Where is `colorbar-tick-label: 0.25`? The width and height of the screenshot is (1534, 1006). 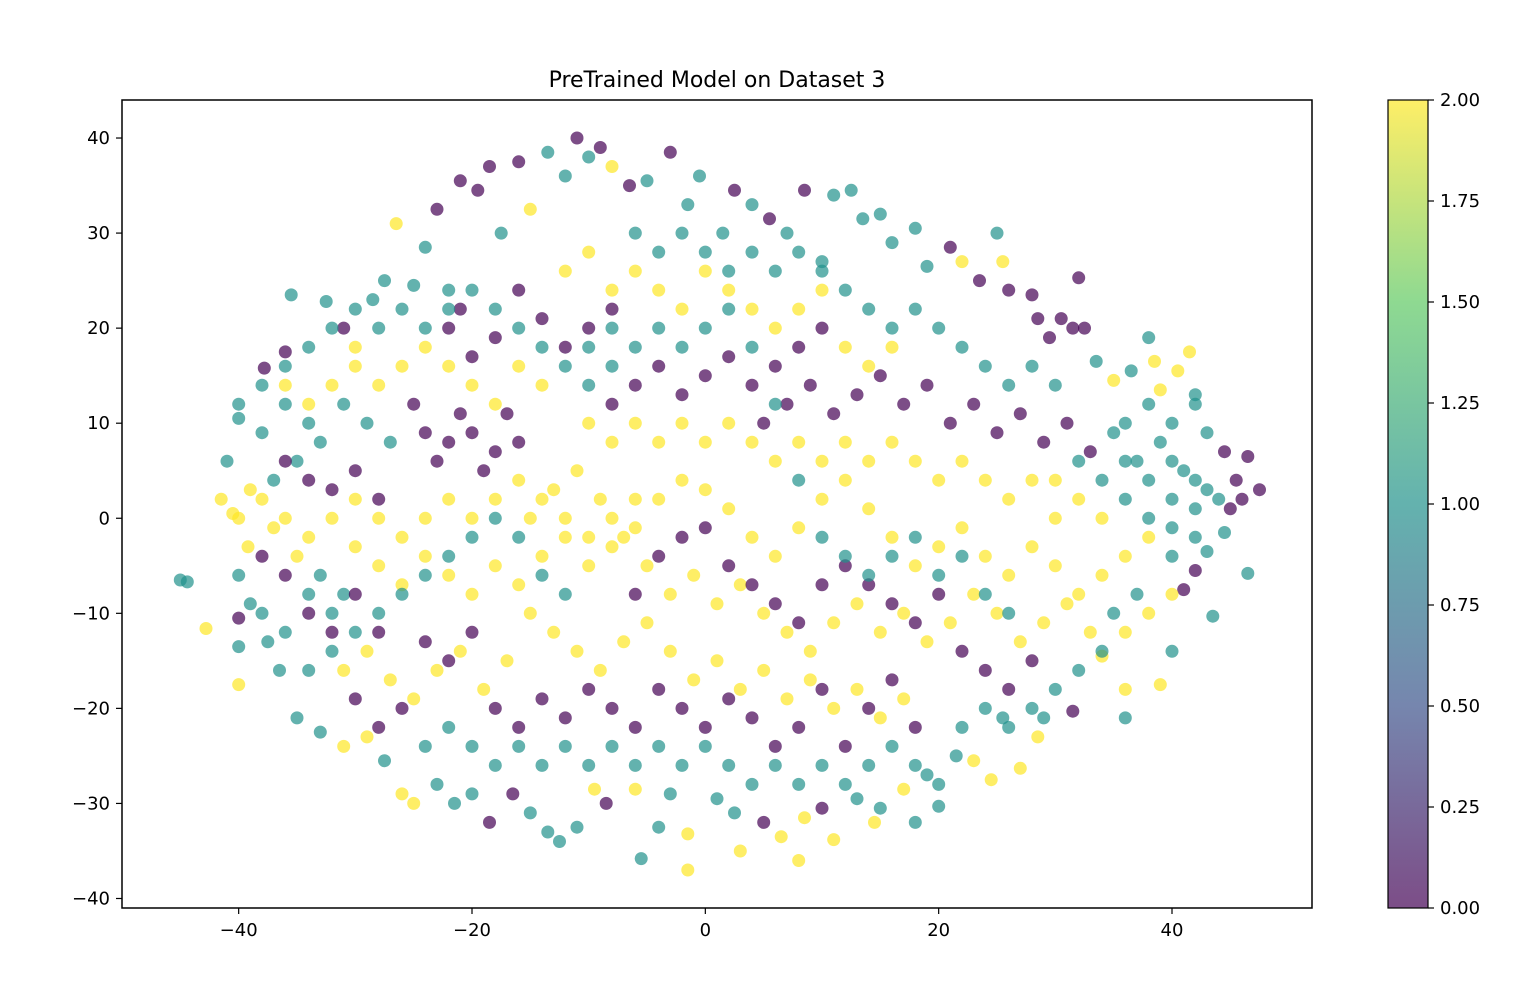
colorbar-tick-label: 0.25 is located at coordinates (1460, 807).